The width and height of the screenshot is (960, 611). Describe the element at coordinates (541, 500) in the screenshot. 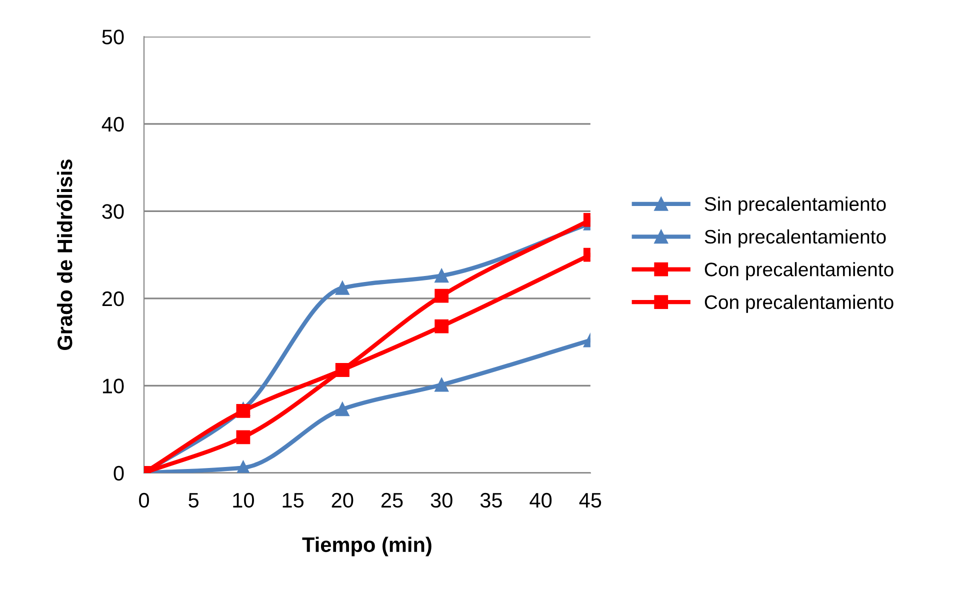

I see `x-tick-label: 40` at that location.